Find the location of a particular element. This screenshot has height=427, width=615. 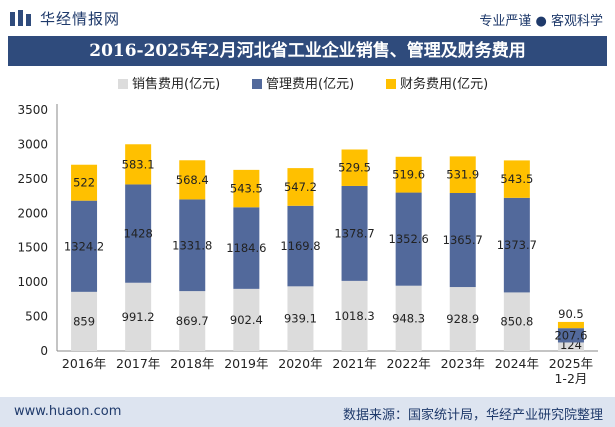

data-label-0-5: 1018.3 is located at coordinates (354, 316).